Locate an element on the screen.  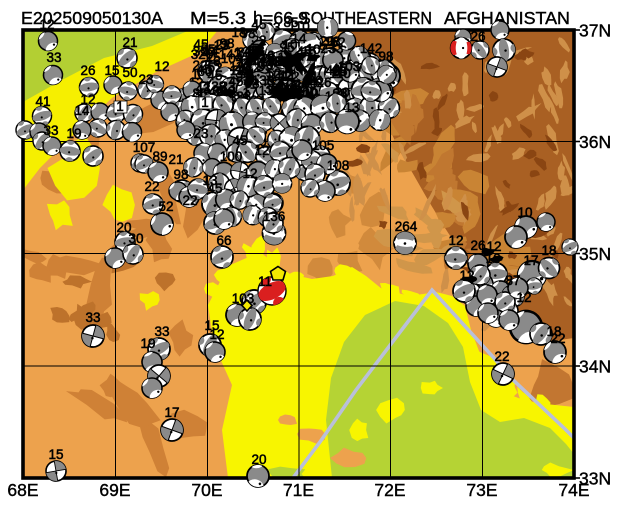
svg-text: 17 is located at coordinates (249, 92).